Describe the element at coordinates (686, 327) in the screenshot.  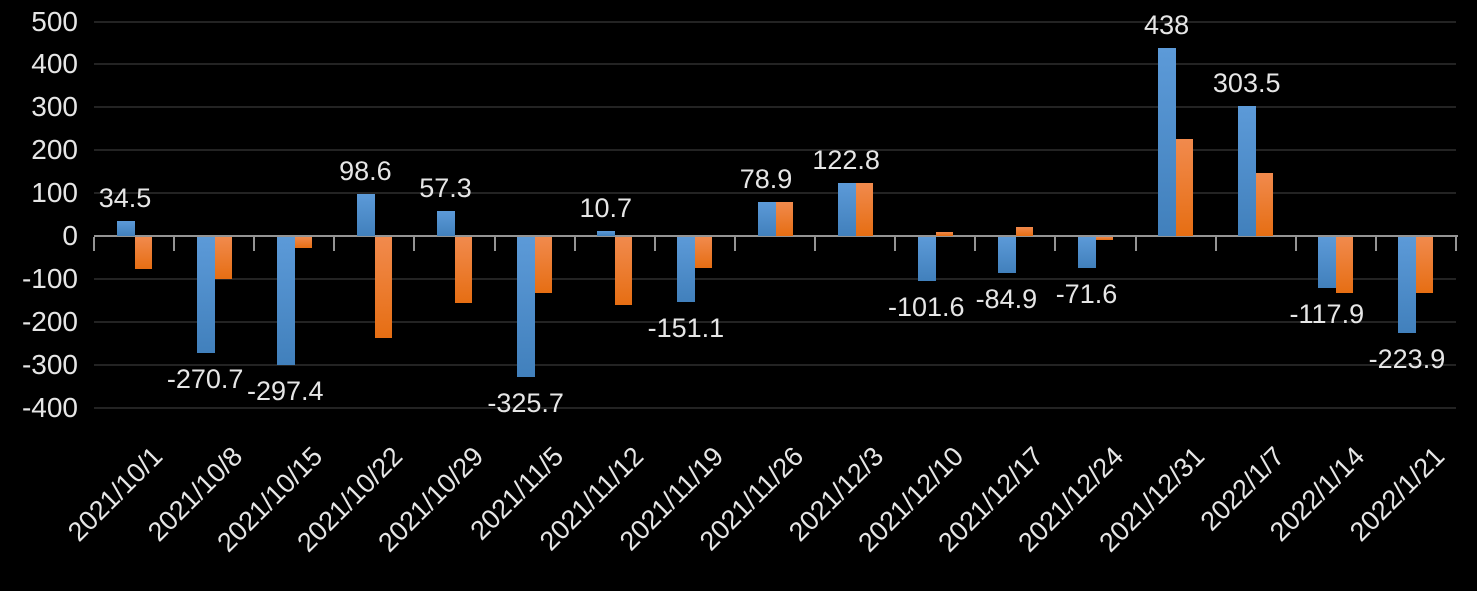
I see `data-label: -151.1` at that location.